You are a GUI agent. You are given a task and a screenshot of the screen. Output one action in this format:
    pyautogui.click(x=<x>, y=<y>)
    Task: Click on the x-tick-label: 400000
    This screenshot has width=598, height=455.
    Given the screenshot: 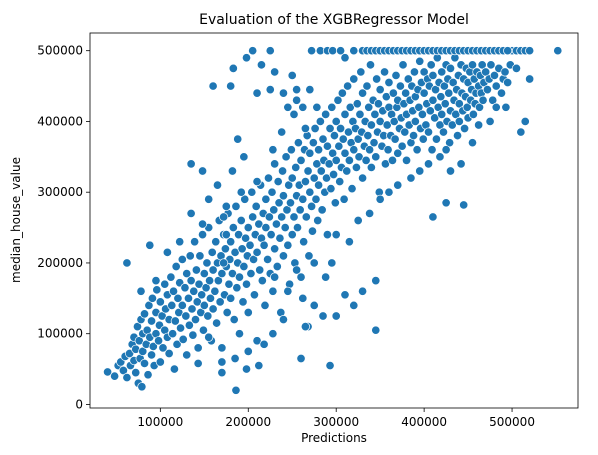 What is the action you would take?
    pyautogui.click(x=424, y=422)
    